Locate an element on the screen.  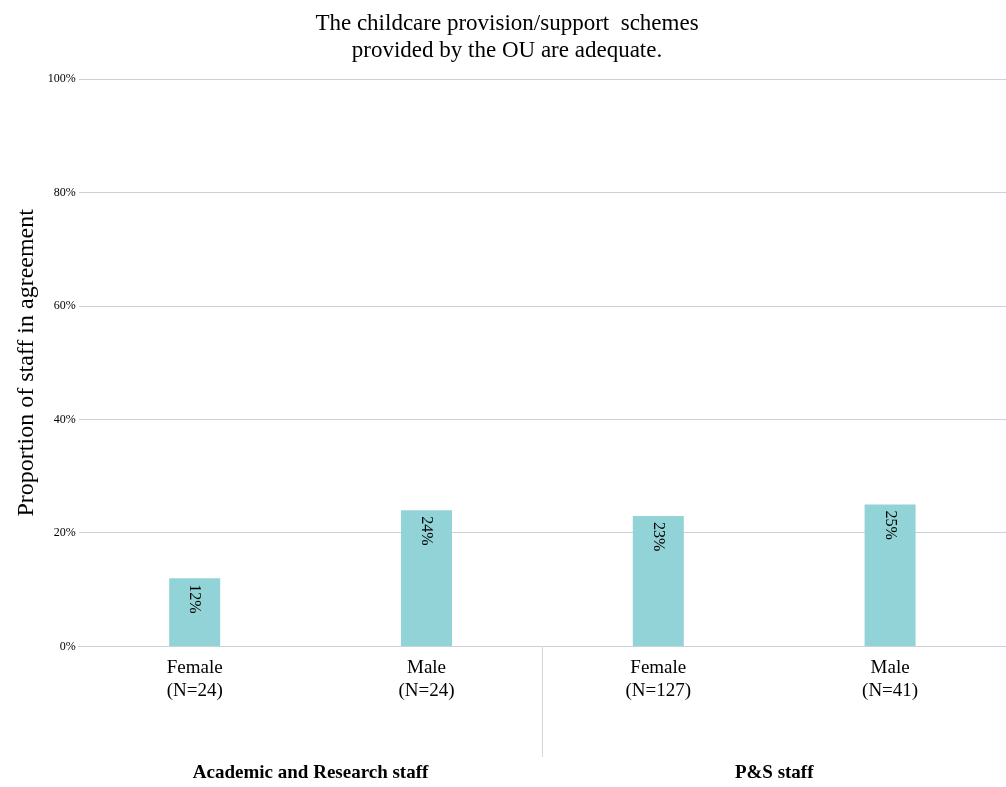
y-tick-label: 0% is located at coordinates (67, 645).